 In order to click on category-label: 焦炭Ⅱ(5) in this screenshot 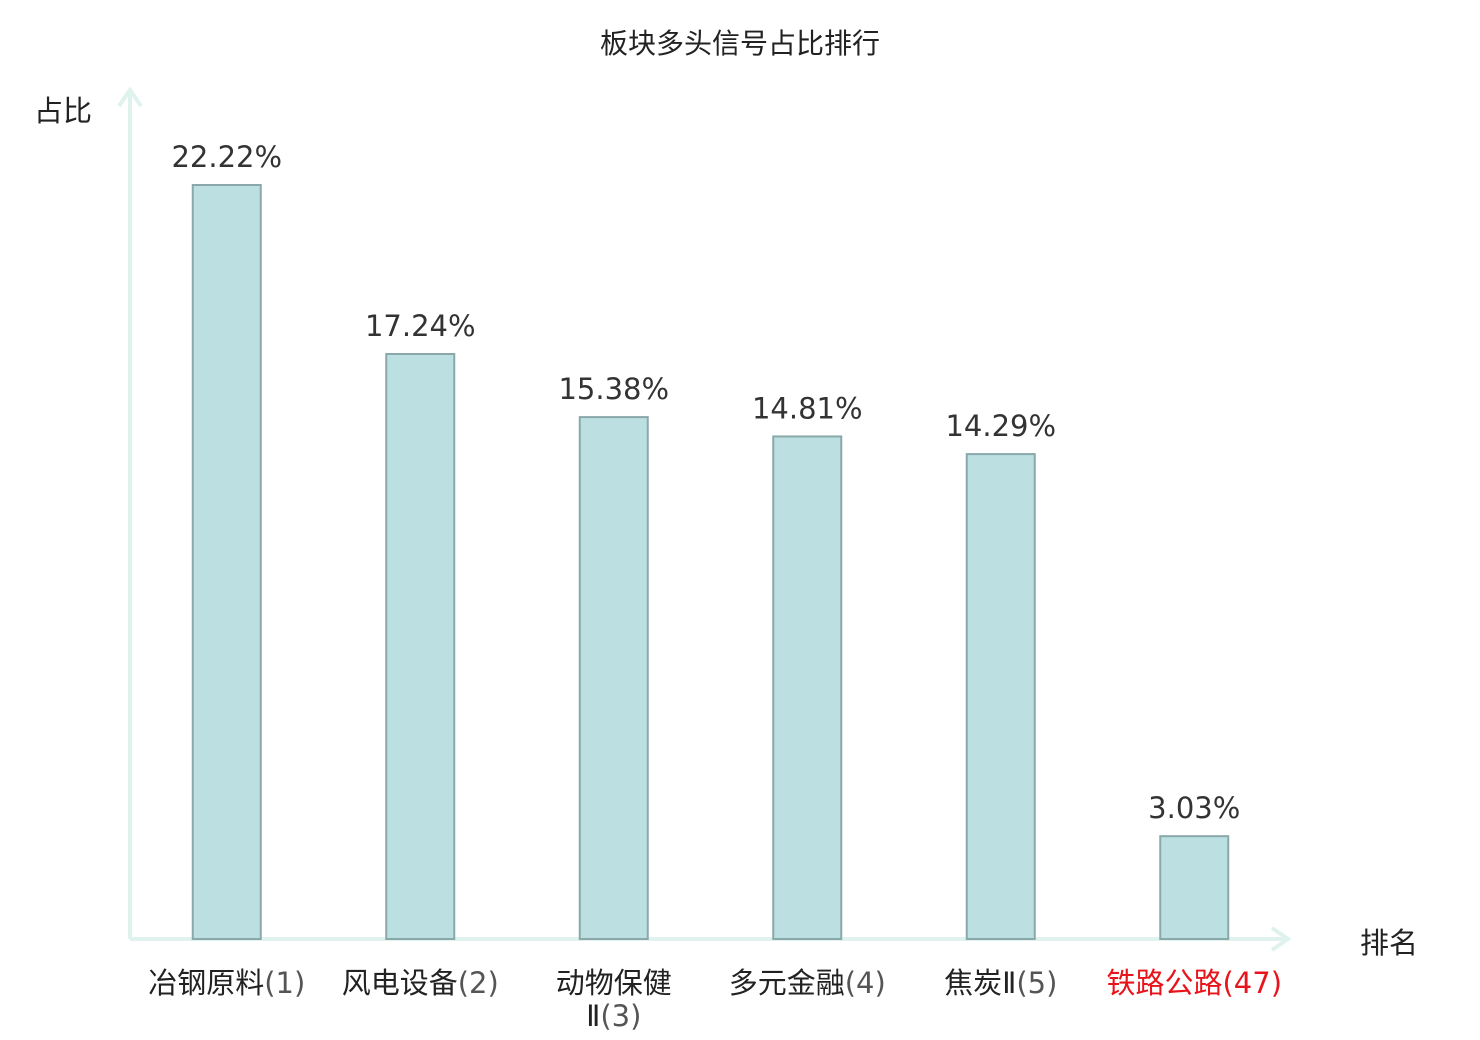, I will do `click(1000, 983)`.